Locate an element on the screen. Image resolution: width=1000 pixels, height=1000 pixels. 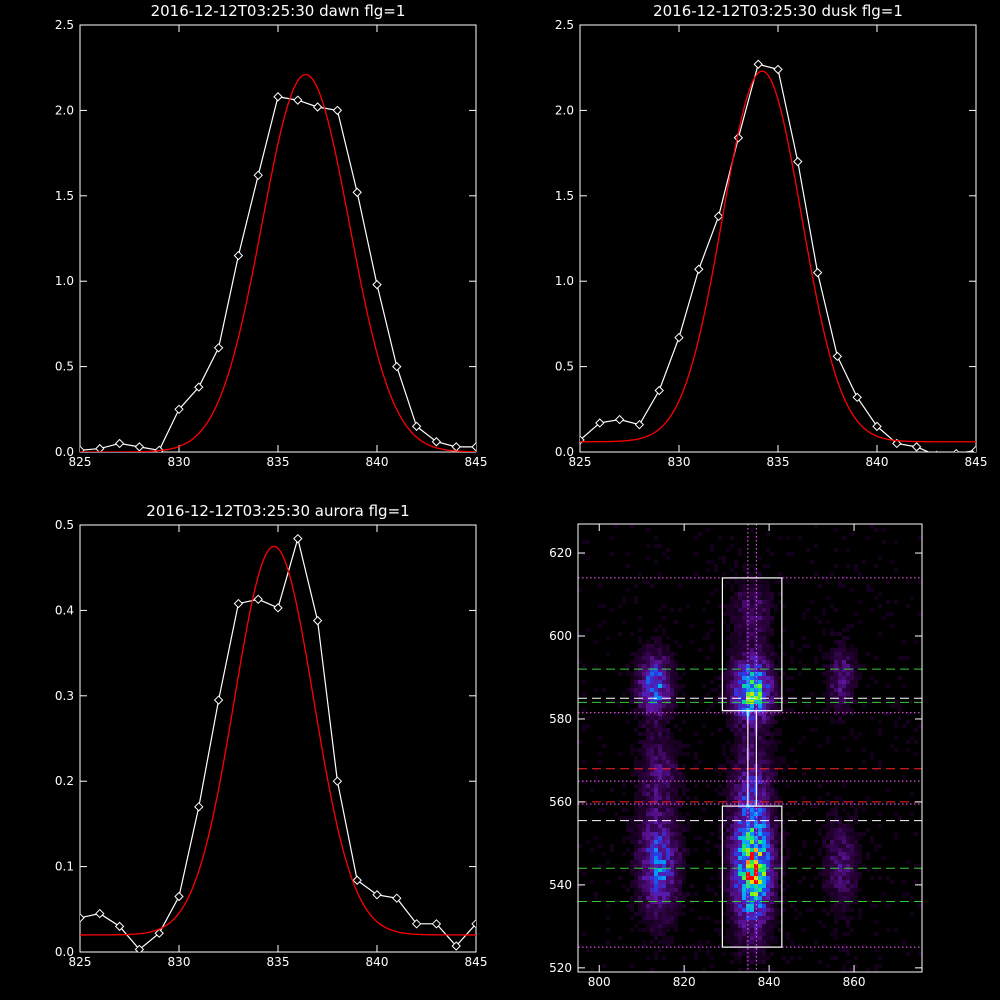
selection-box is located at coordinates (752, 758).